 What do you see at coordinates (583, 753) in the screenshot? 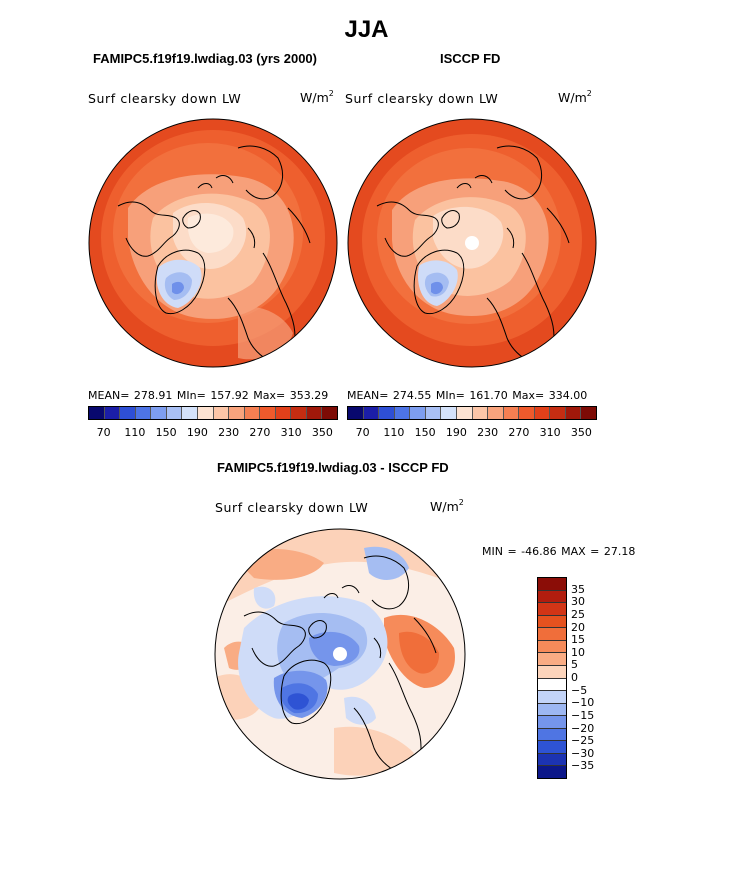
I see `colorbar-label: −30` at bounding box center [583, 753].